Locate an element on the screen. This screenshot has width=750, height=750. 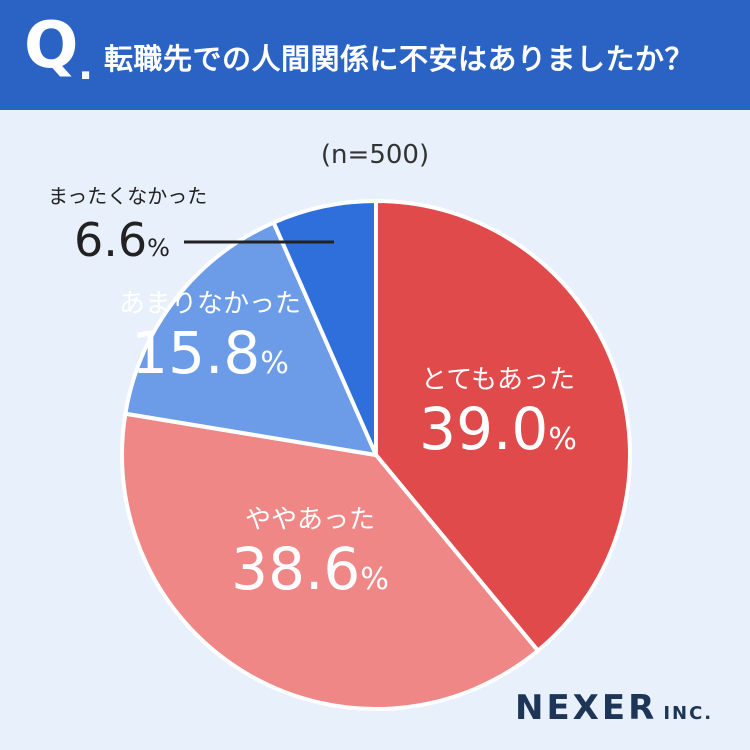
slice-not-much is located at coordinates (250, 338).